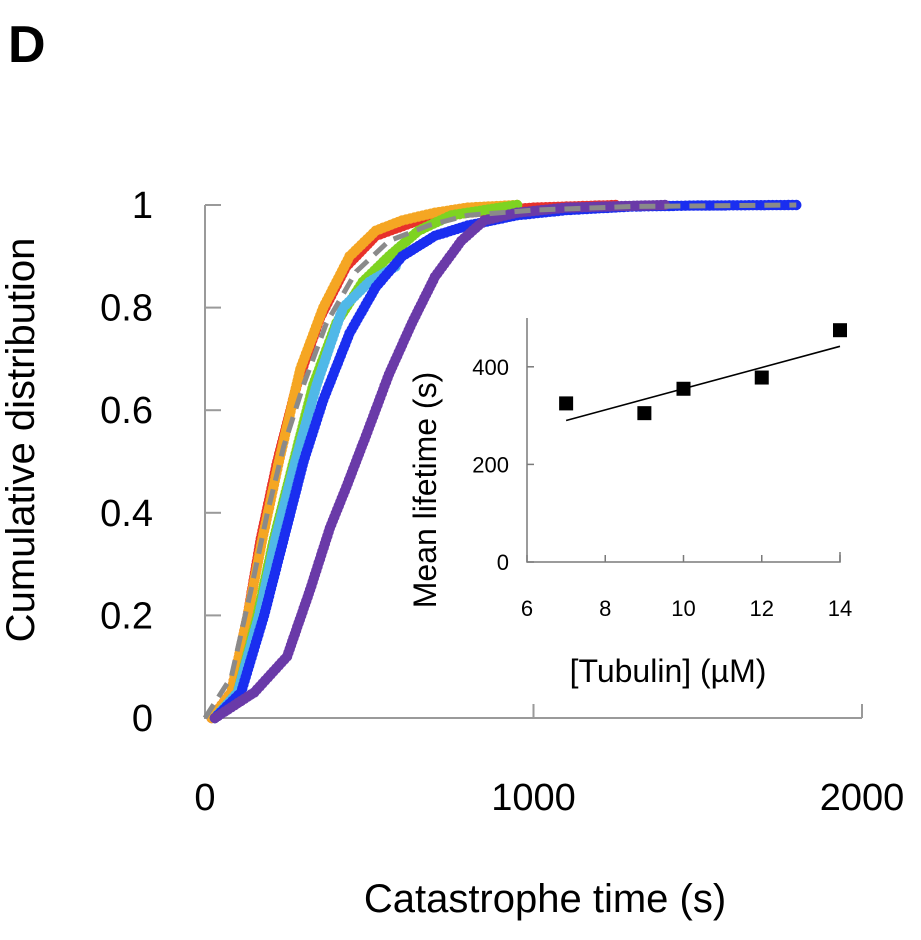 The image size is (921, 940). Describe the element at coordinates (527, 608) in the screenshot. I see `inset-x-tick-label: 6` at that location.